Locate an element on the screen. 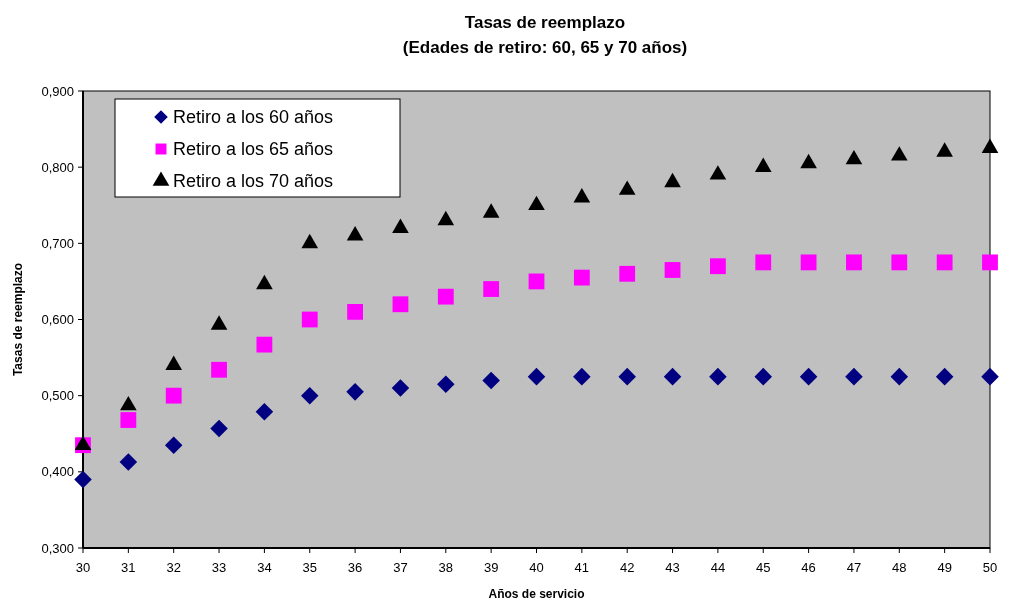 Image resolution: width=1010 pixels, height=603 pixels. legend-label: Retiro a los 65 años is located at coordinates (253, 149).